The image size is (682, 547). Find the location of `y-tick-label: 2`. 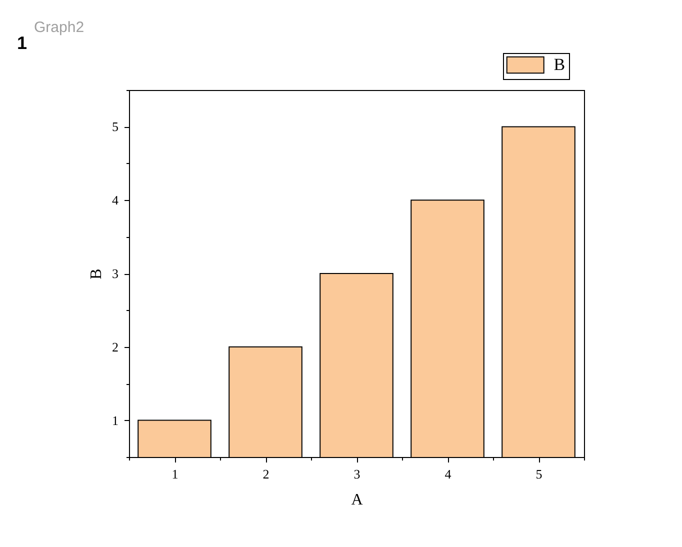

y-tick-label: 2 is located at coordinates (115, 346).